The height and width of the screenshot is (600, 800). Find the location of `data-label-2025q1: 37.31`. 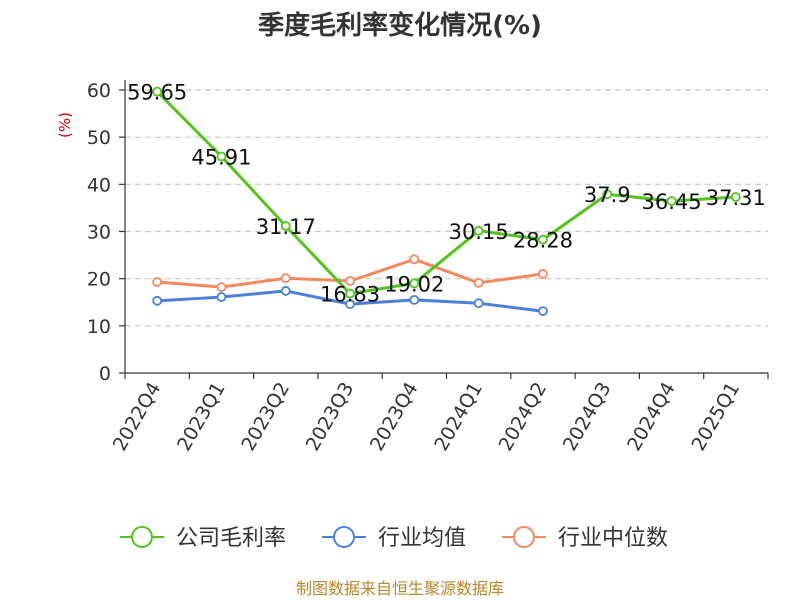

data-label-2025q1: 37.31 is located at coordinates (736, 198).